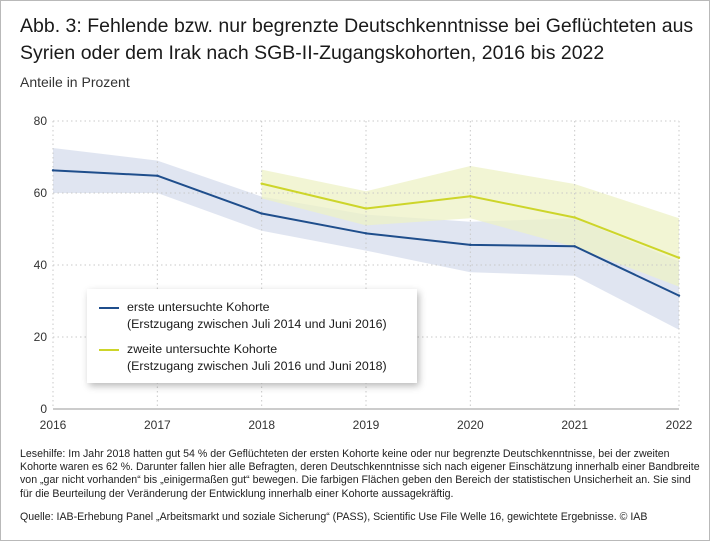 The width and height of the screenshot is (710, 541). What do you see at coordinates (574, 246) in the screenshot?
I see `point-series-1-2021` at bounding box center [574, 246].